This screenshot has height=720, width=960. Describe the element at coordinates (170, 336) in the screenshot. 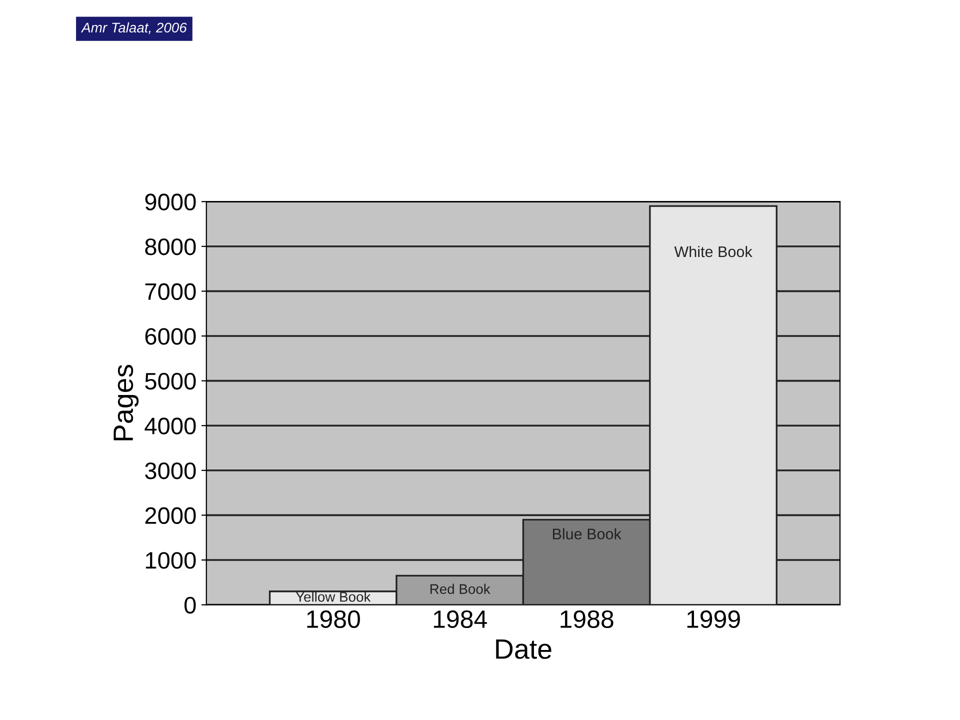

I see `y-tick-label: 6000` at that location.